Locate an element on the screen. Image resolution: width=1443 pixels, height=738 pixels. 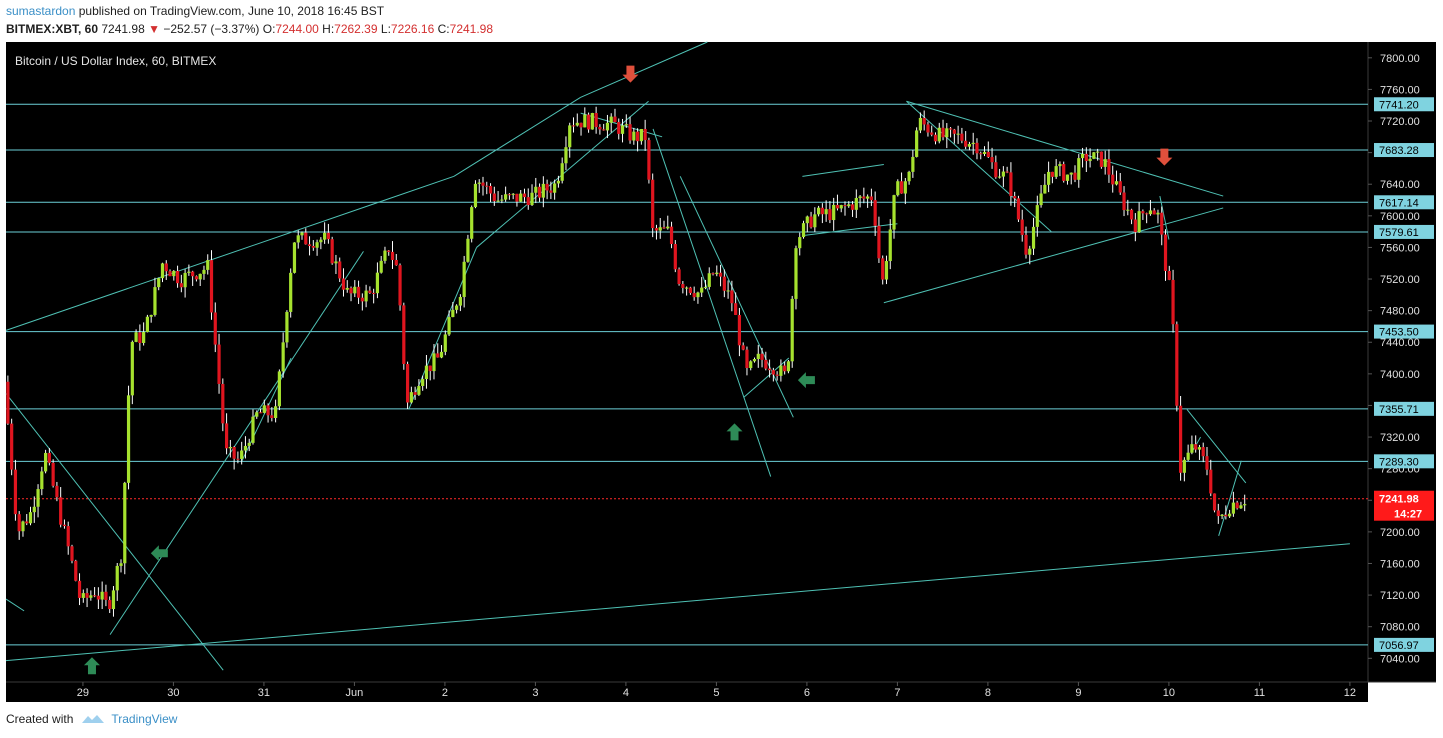
level-badge-label: 7056.97 is located at coordinates (1399, 646).